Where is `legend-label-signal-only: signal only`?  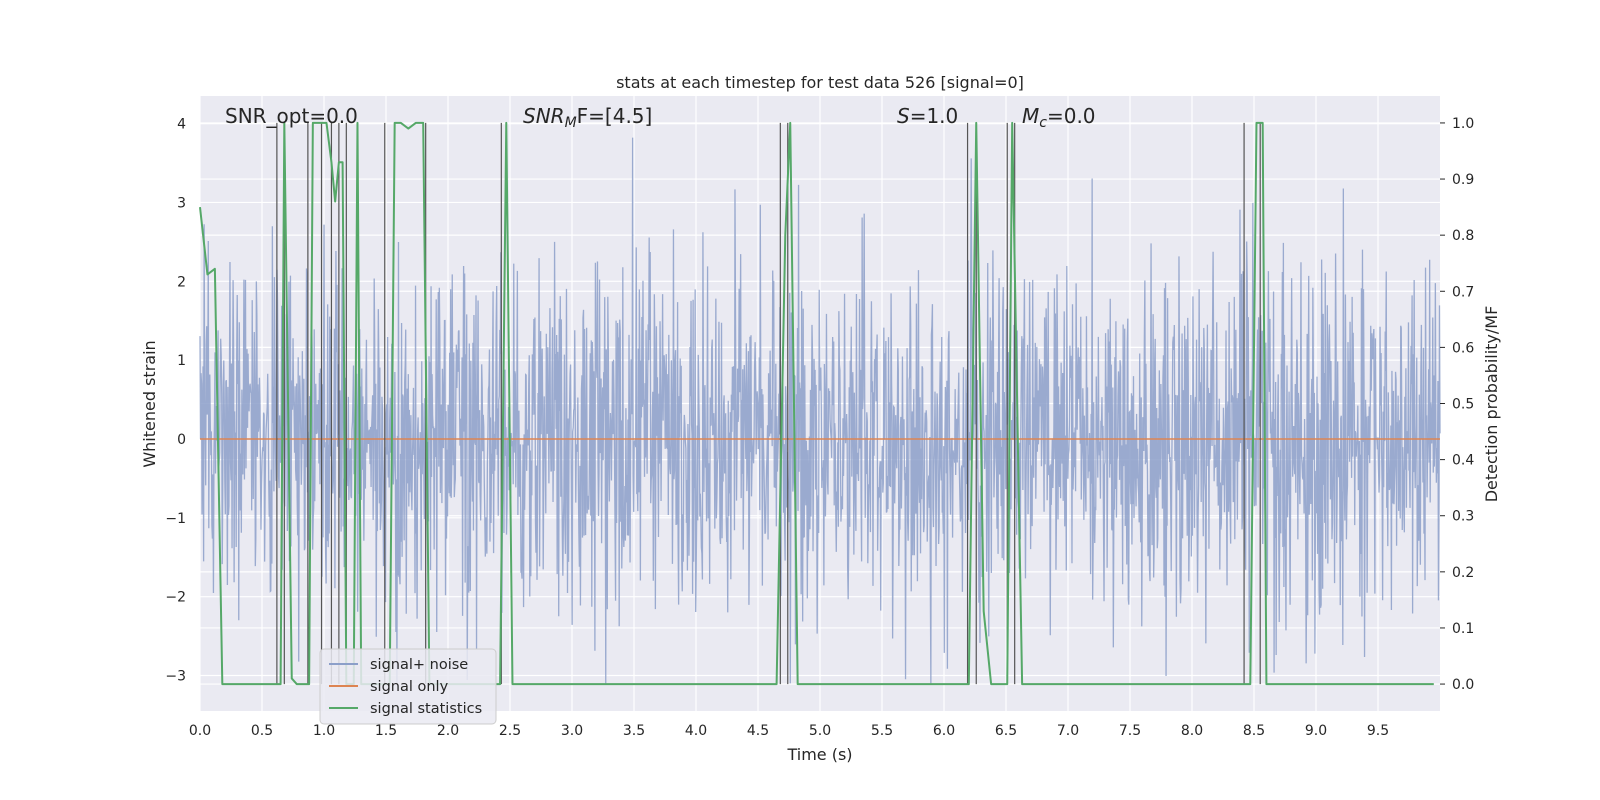 legend-label-signal-only: signal only is located at coordinates (409, 687).